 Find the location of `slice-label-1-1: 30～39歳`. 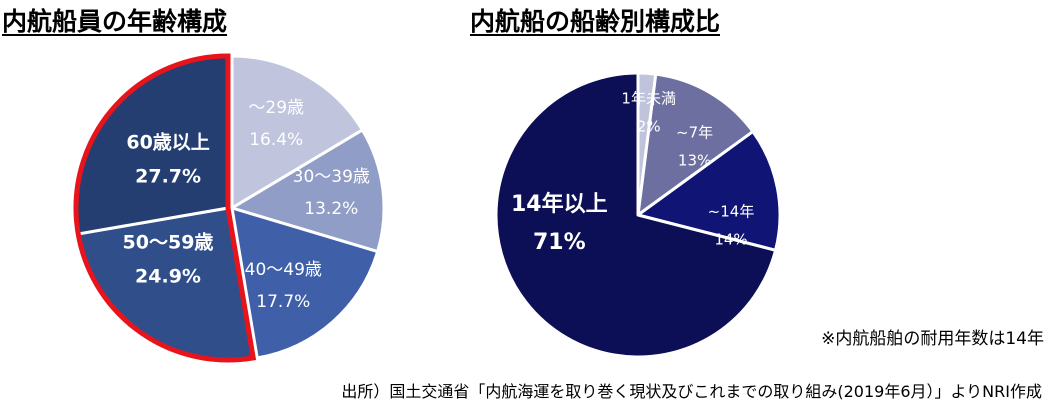

slice-label-1-1: 30～39歳 is located at coordinates (331, 177).